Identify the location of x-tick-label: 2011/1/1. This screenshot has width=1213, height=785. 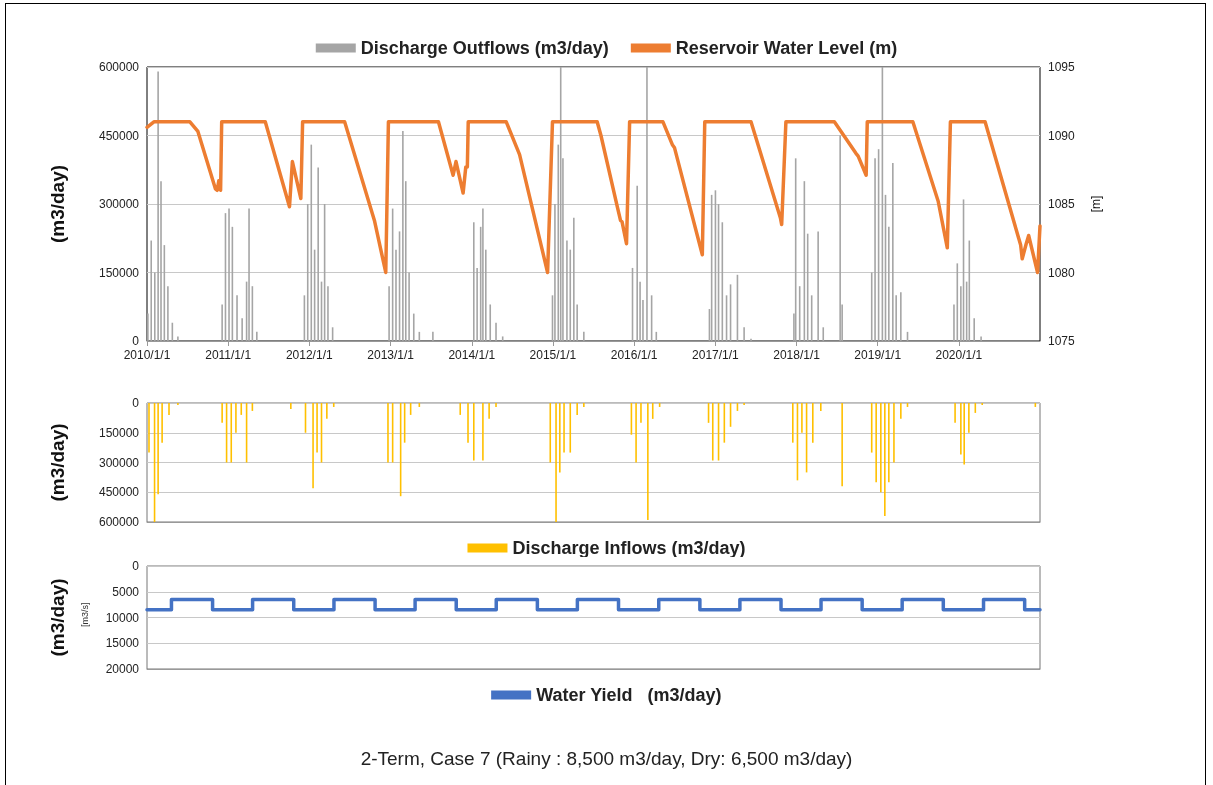
(228, 355).